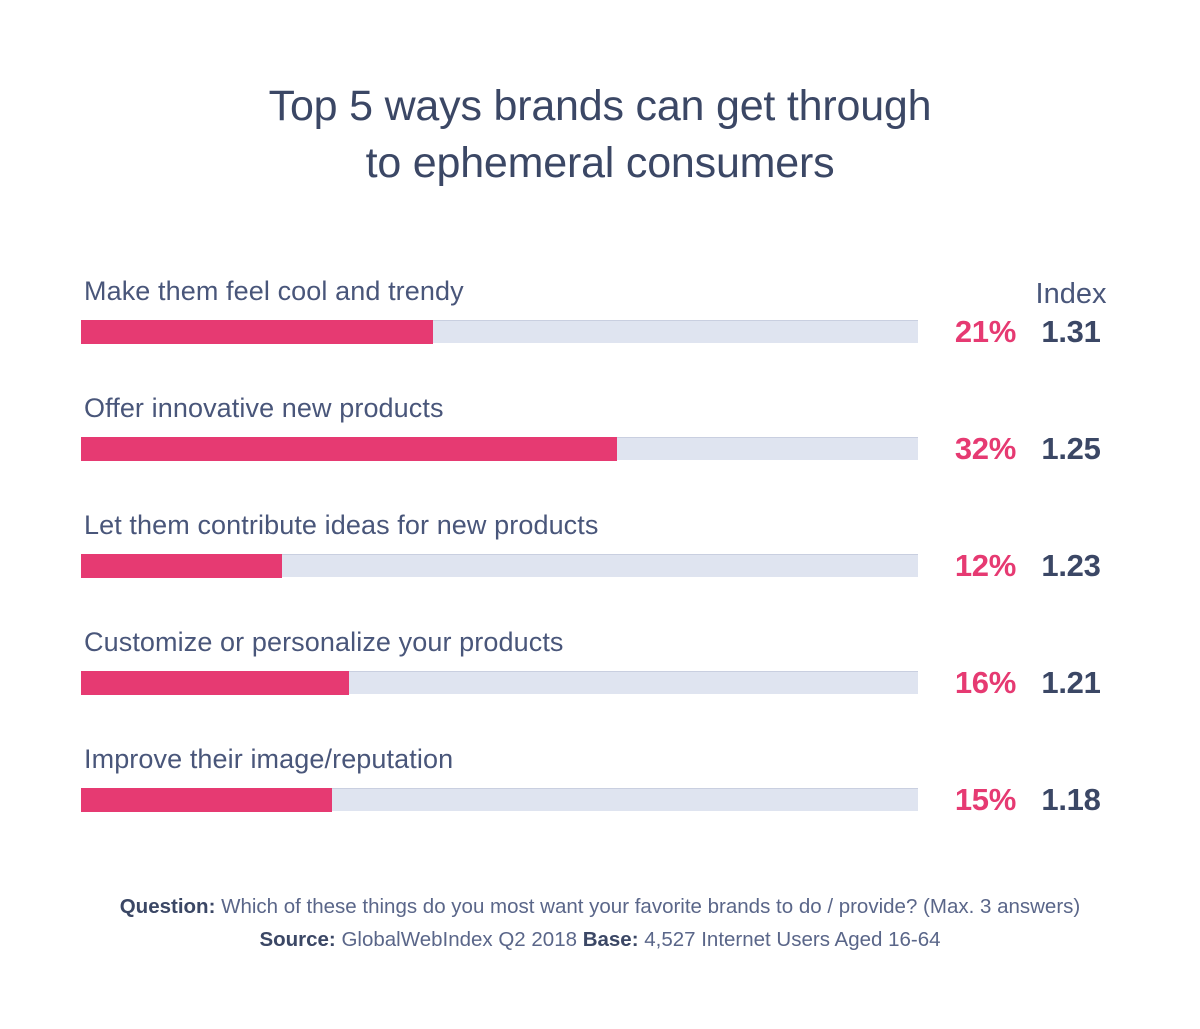  I want to click on bar-row: Offer innovative new products 32% 1.25, so click(600, 451).